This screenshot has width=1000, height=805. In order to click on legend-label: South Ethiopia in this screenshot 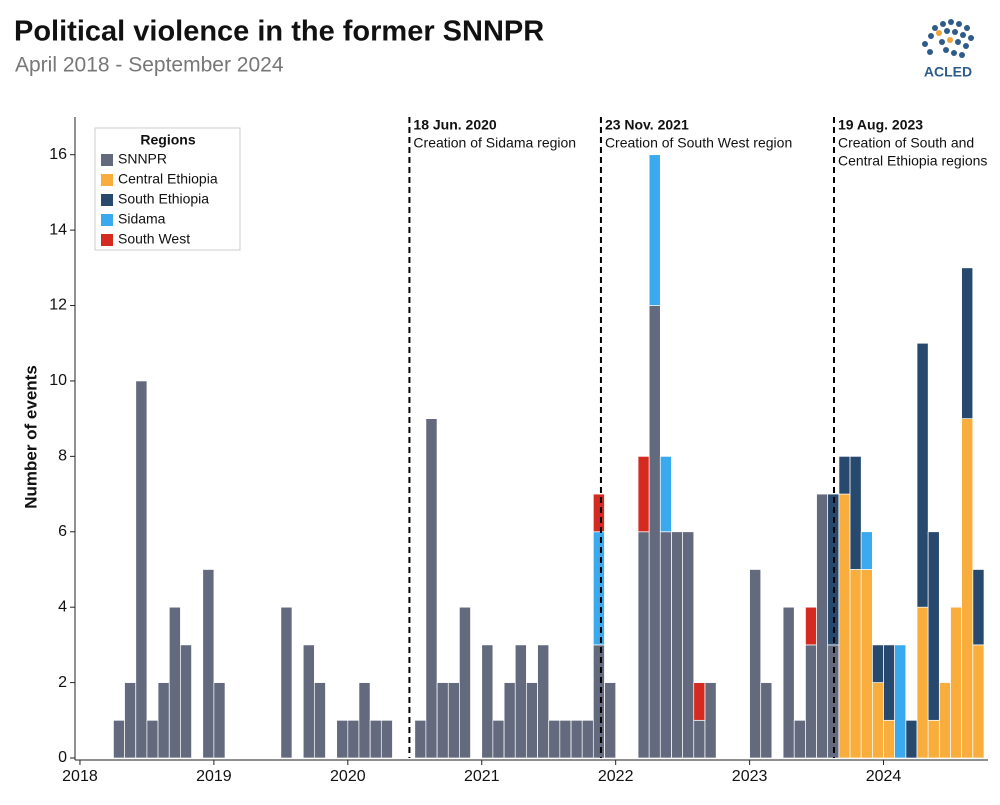, I will do `click(163, 199)`.